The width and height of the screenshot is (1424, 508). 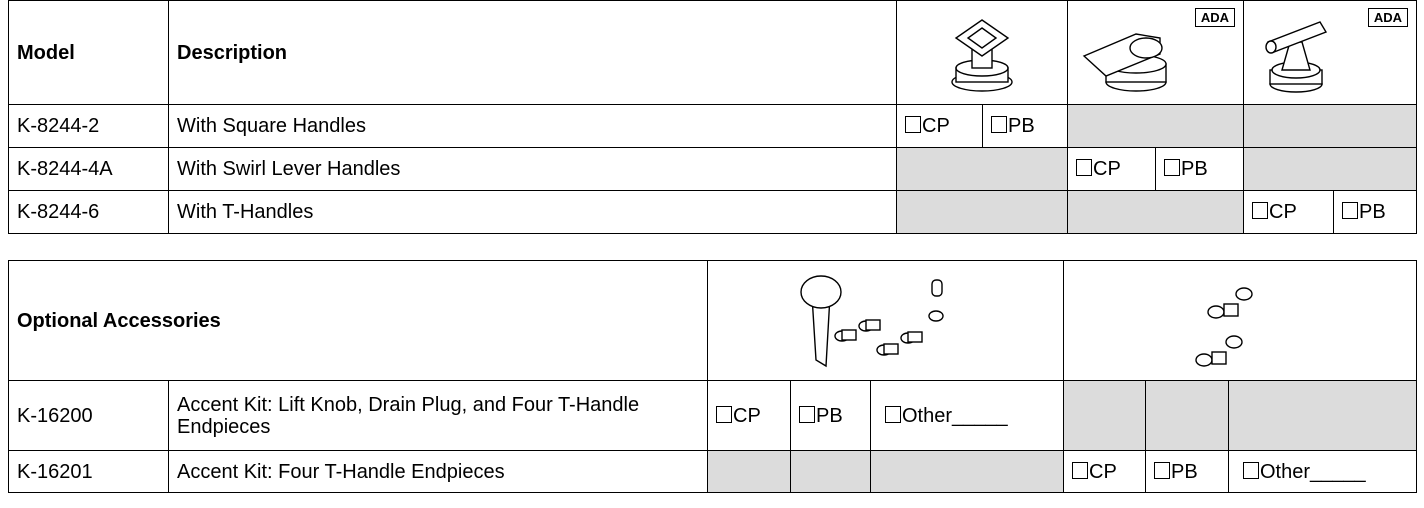 I want to click on header-text: Model, so click(x=46, y=52).